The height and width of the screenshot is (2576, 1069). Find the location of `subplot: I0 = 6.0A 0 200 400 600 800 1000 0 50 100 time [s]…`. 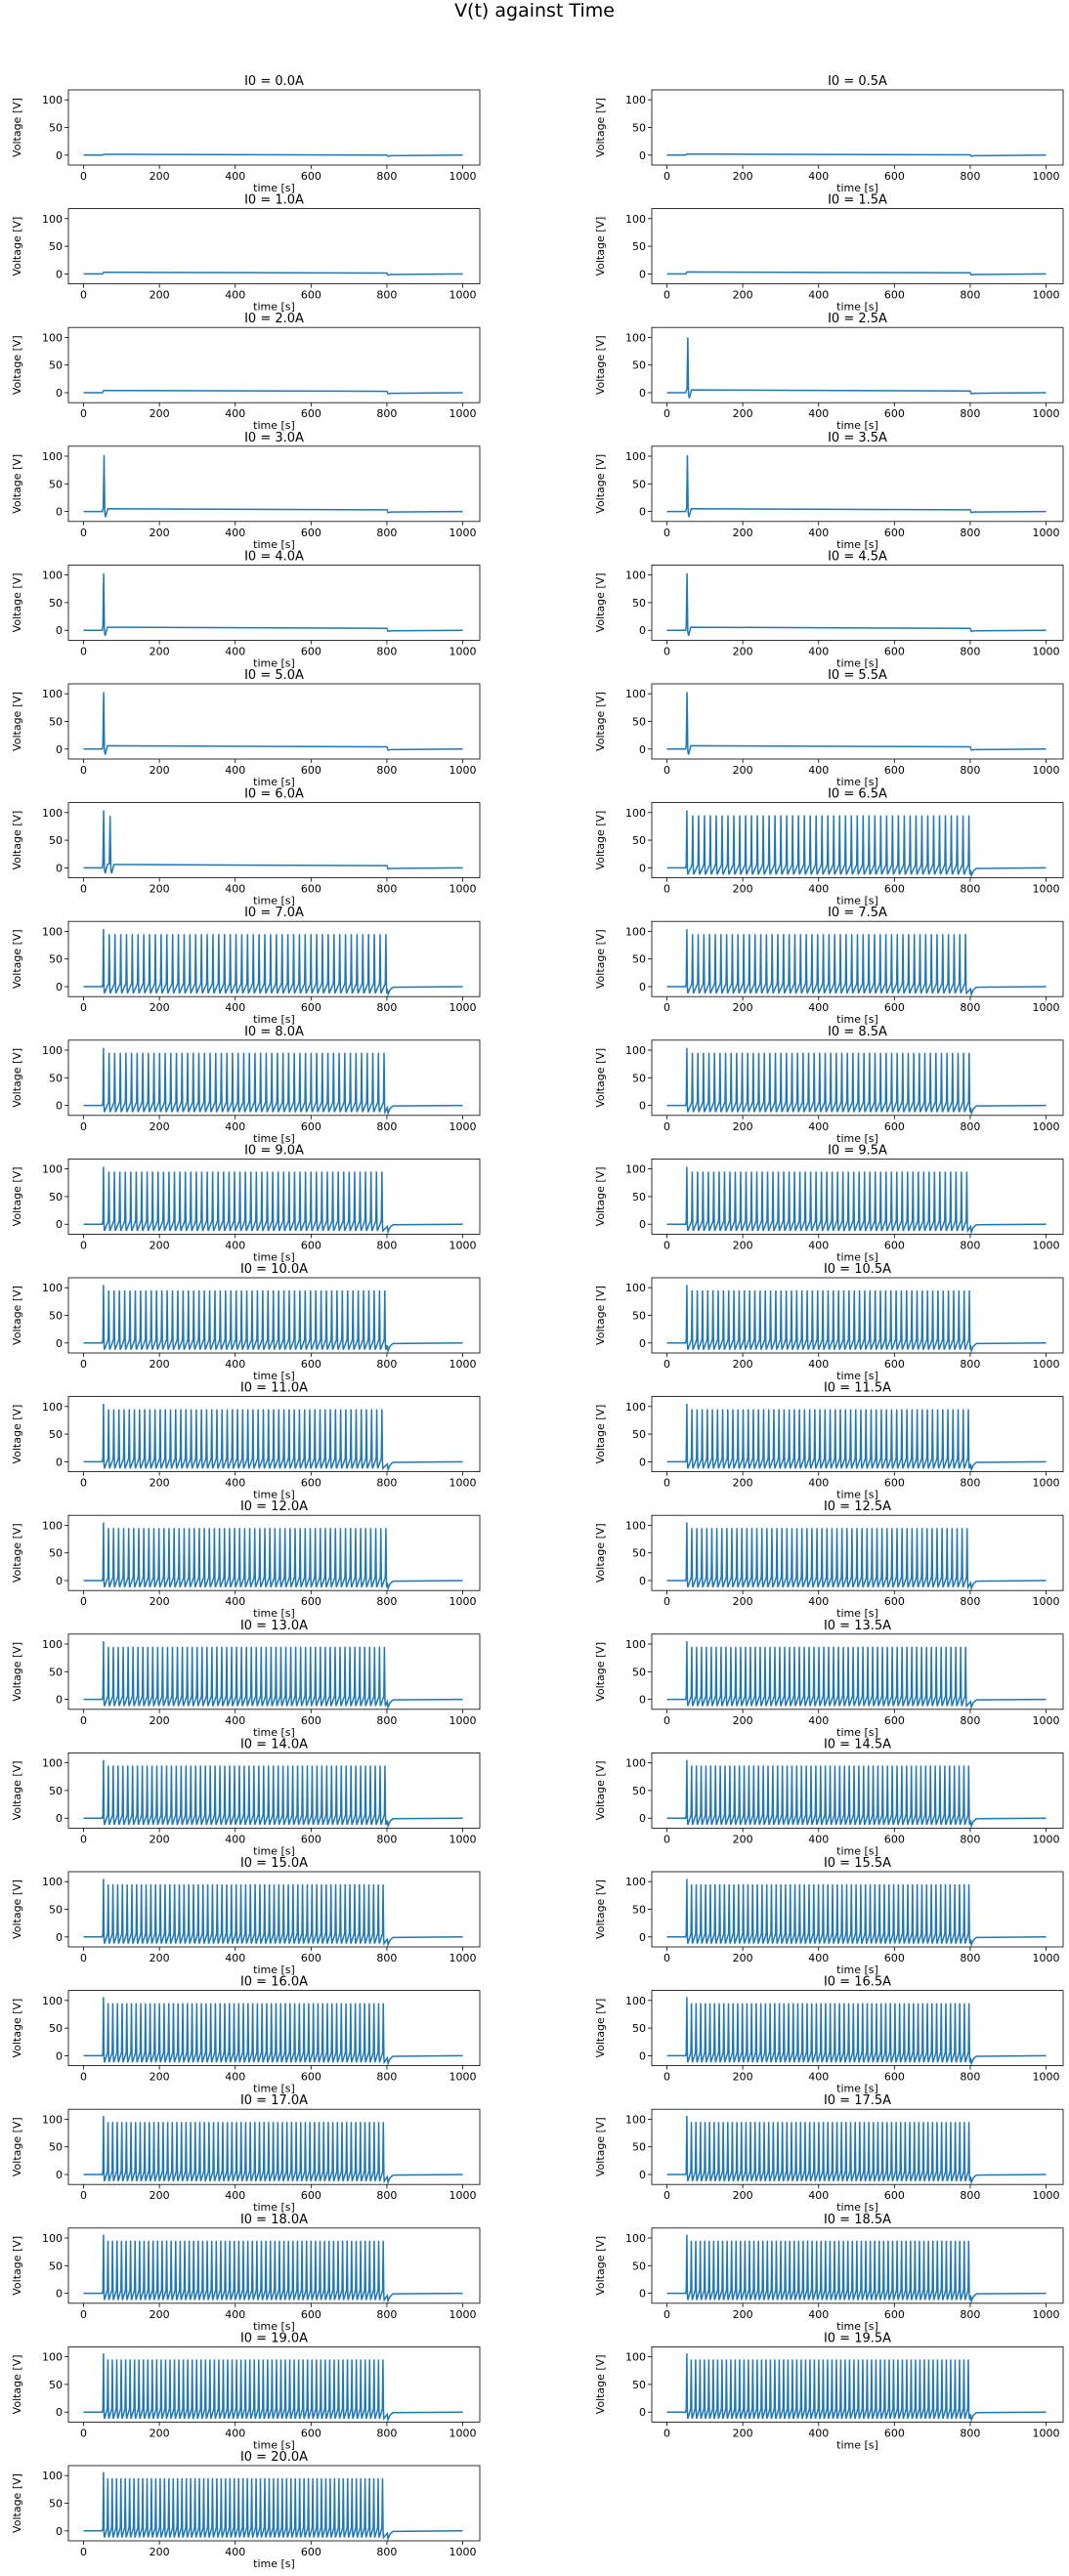

subplot: I0 = 6.0A 0 200 400 600 800 1000 0 50 100 time [s]… is located at coordinates (246, 847).